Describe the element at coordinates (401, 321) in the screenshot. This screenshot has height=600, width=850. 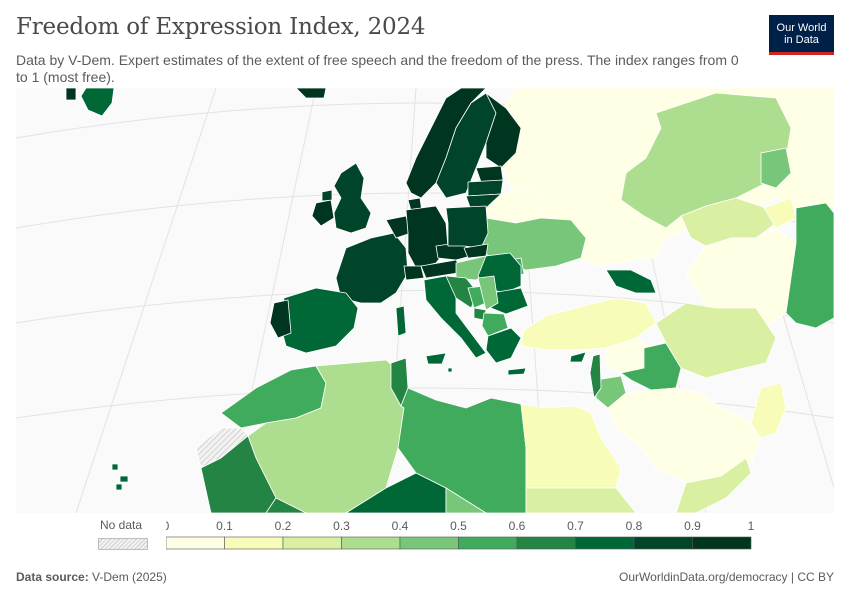
I see `region-sardinia` at that location.